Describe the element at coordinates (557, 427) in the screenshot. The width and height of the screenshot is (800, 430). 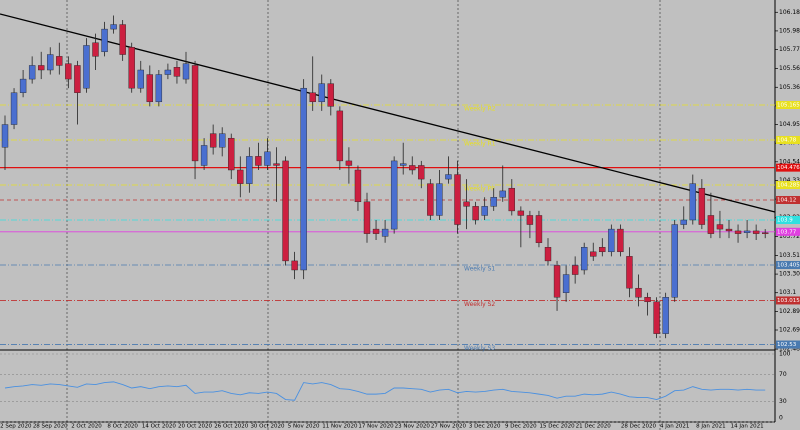
I see `x-tick-label: 15 Dec 2020` at that location.